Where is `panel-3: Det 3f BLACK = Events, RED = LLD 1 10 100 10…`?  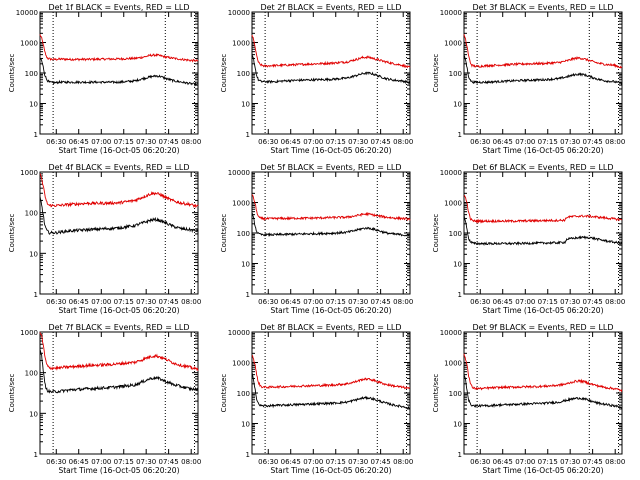
panel-3: Det 3f BLACK = Events, RED = LLD 1 10 100 10… is located at coordinates (528, 79).